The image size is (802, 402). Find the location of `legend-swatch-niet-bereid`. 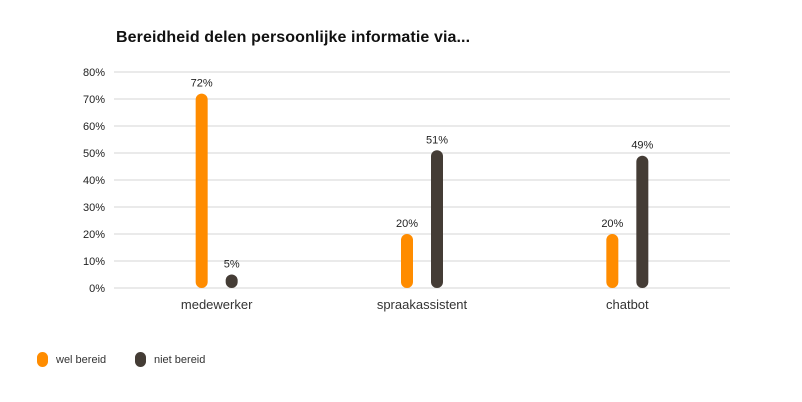

legend-swatch-niet-bereid is located at coordinates (140, 359).